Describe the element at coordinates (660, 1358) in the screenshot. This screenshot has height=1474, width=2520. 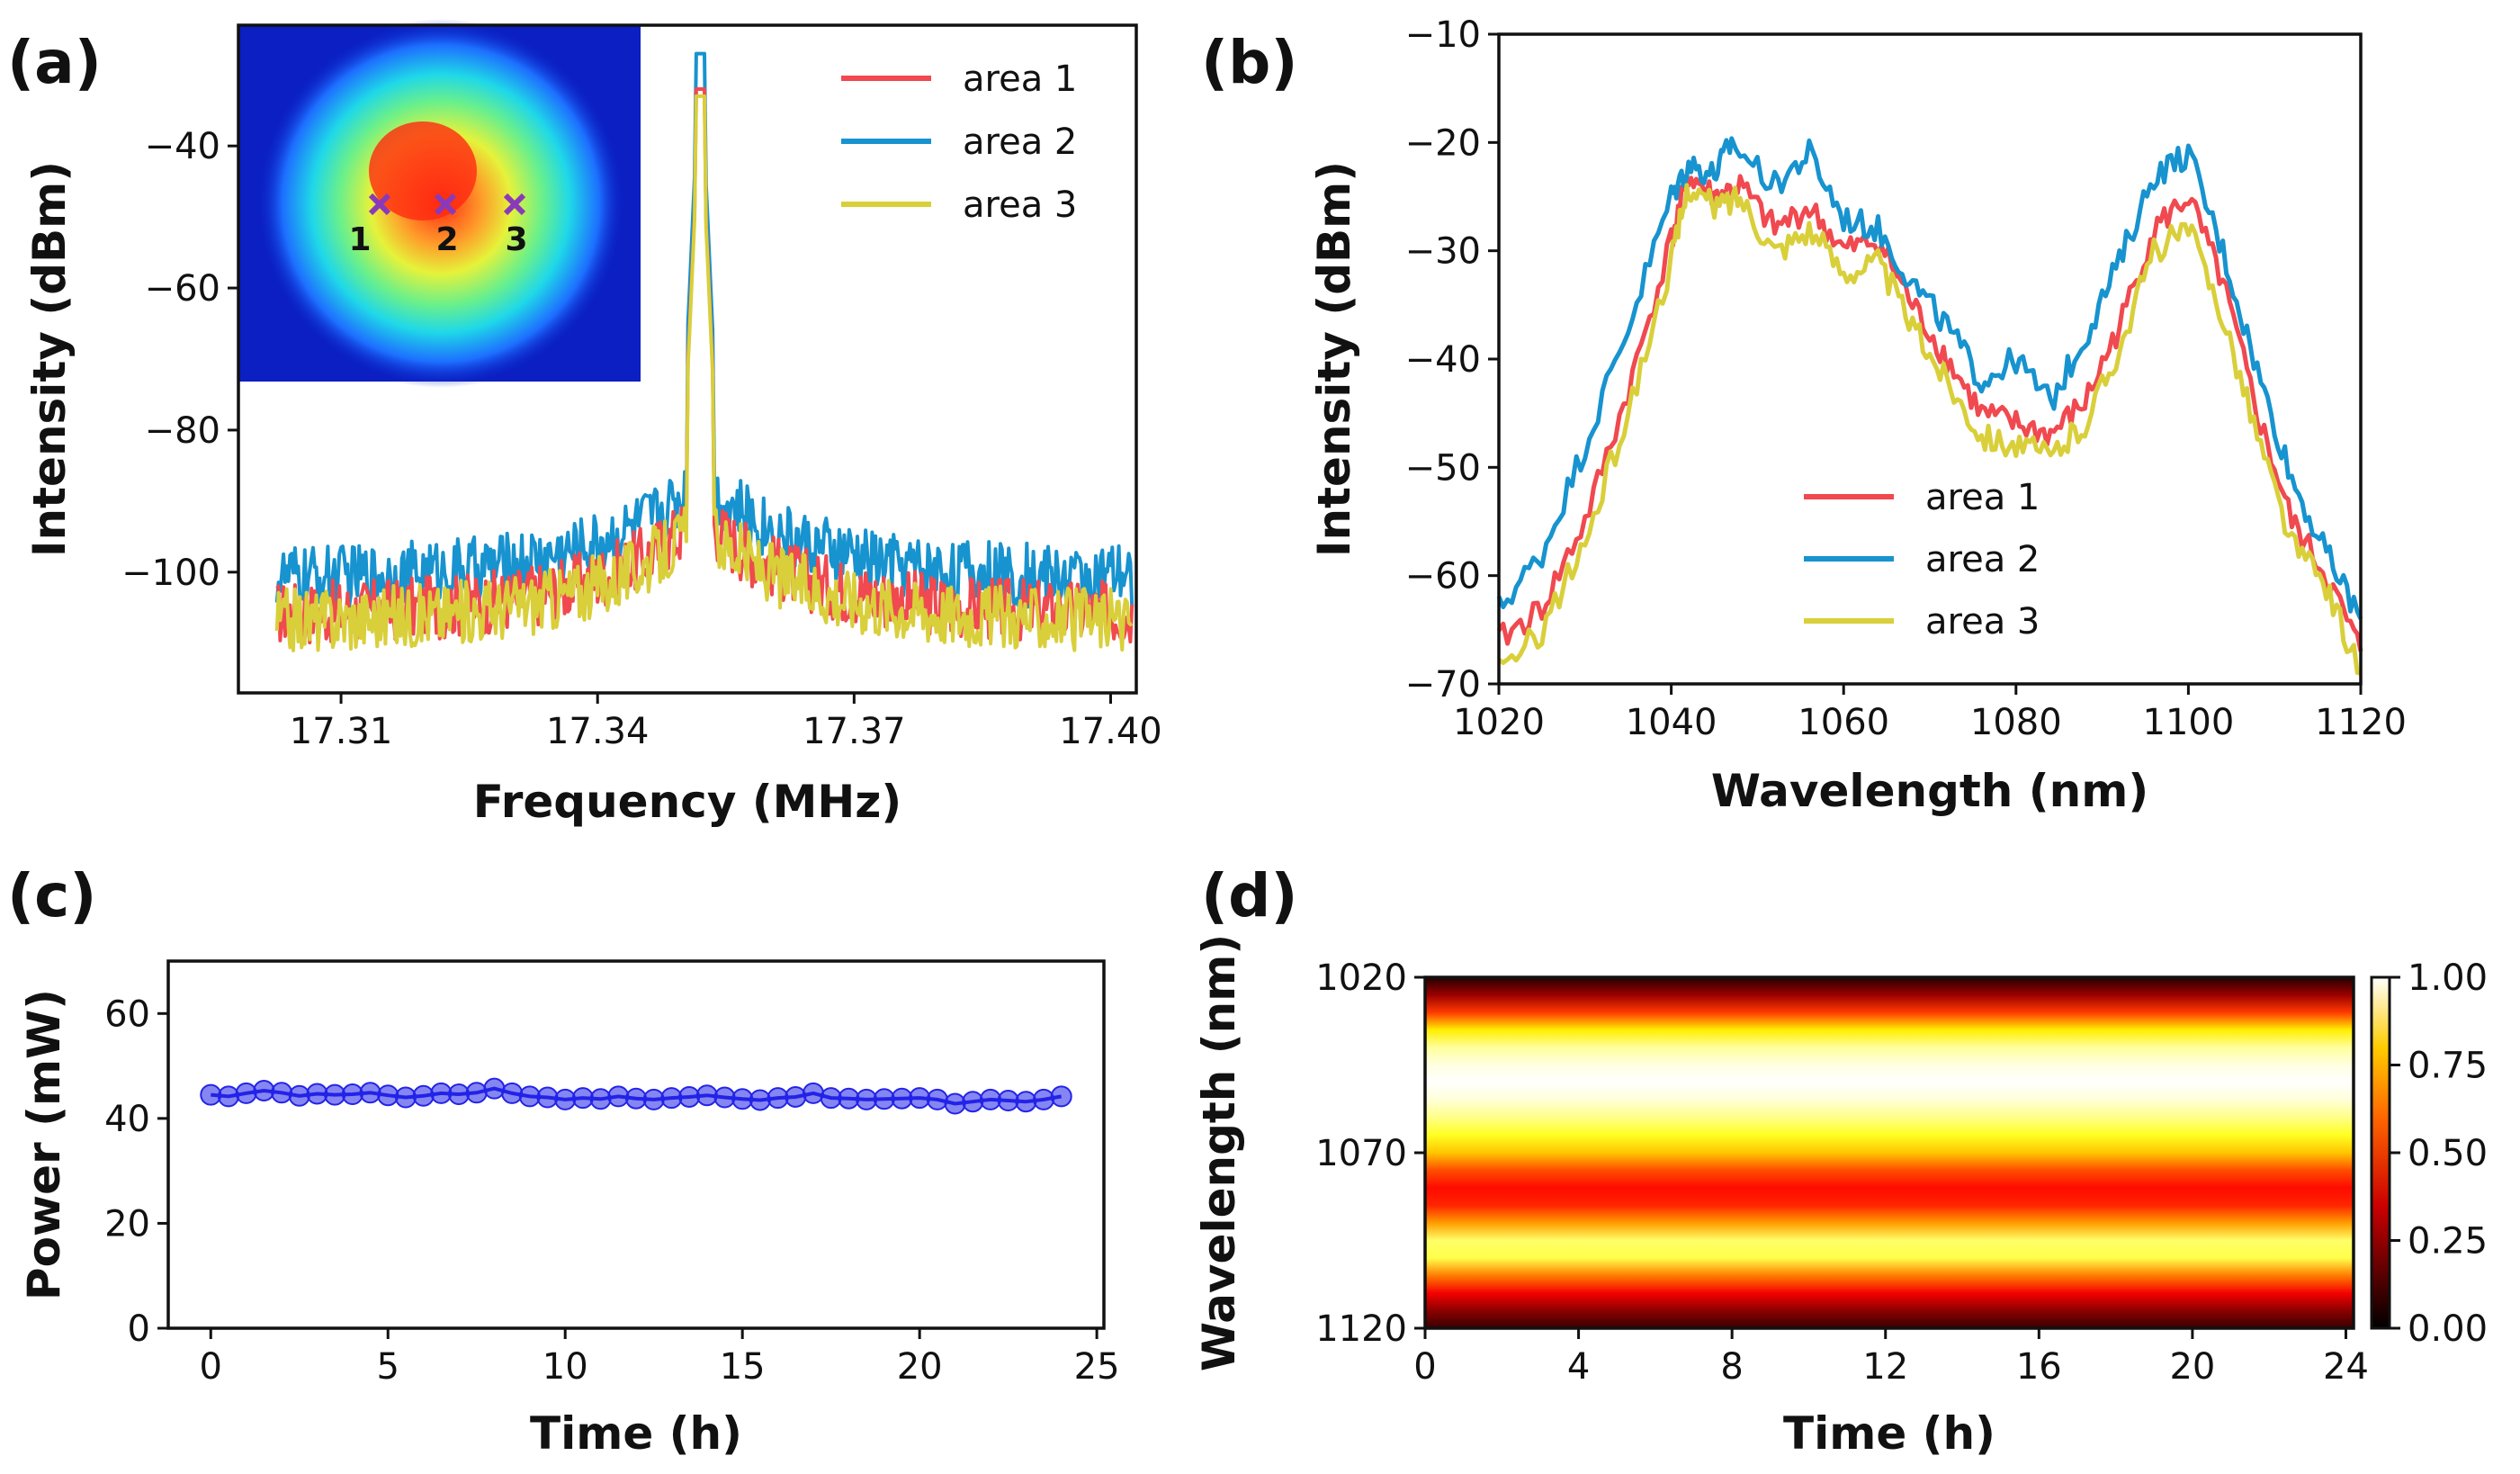
I see `panel-c-x-ticks: 0 5 10 15 20 25` at that location.